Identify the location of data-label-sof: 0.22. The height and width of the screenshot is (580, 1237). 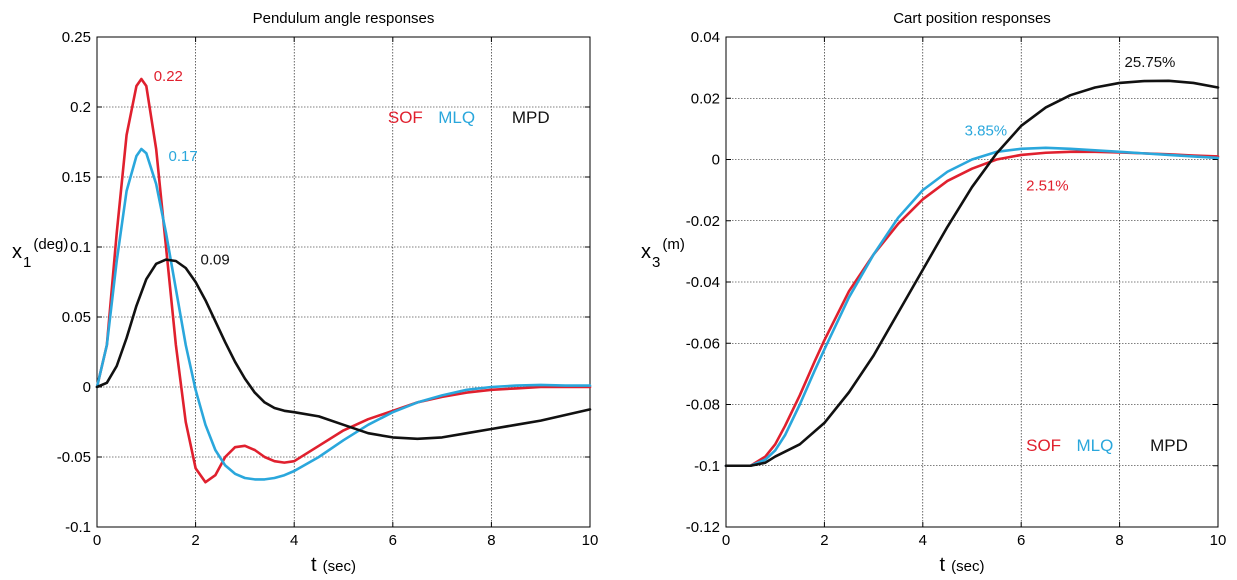
(168, 76).